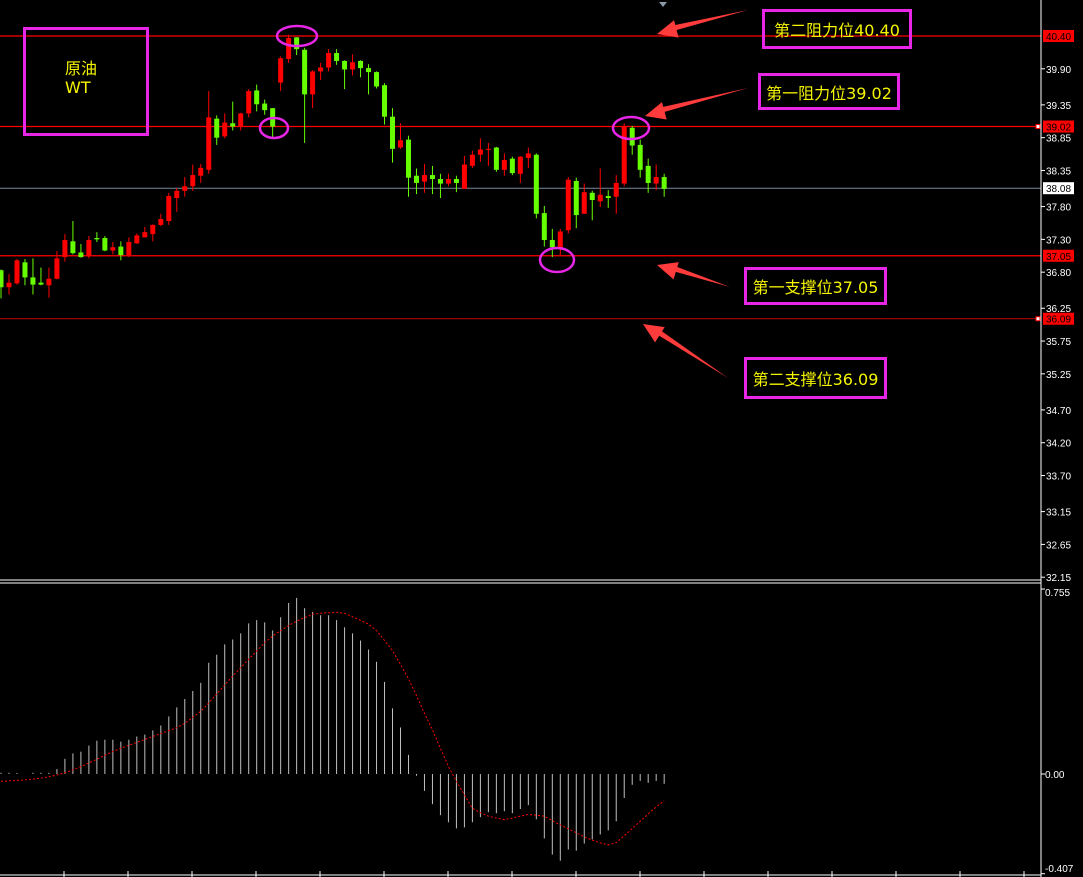 Image resolution: width=1083 pixels, height=877 pixels. What do you see at coordinates (1058, 70) in the screenshot?
I see `price-tick-label: 39.90` at bounding box center [1058, 70].